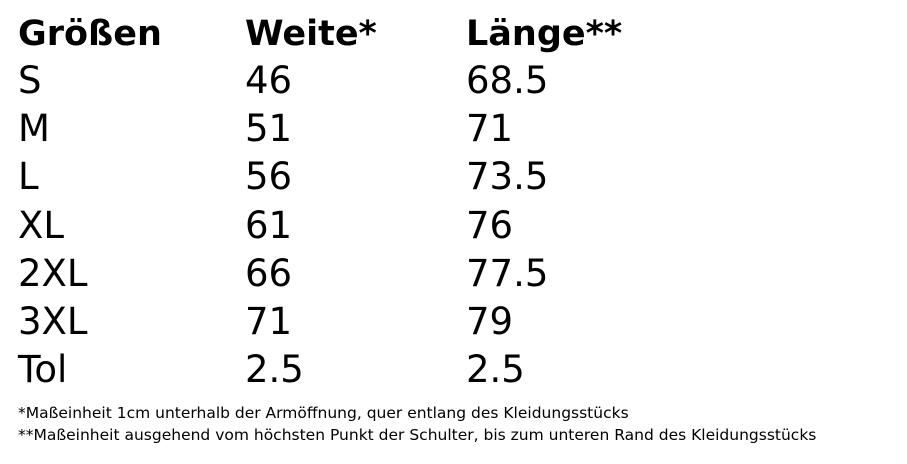  Describe the element at coordinates (43, 370) in the screenshot. I see `table-cell: Tol` at that location.